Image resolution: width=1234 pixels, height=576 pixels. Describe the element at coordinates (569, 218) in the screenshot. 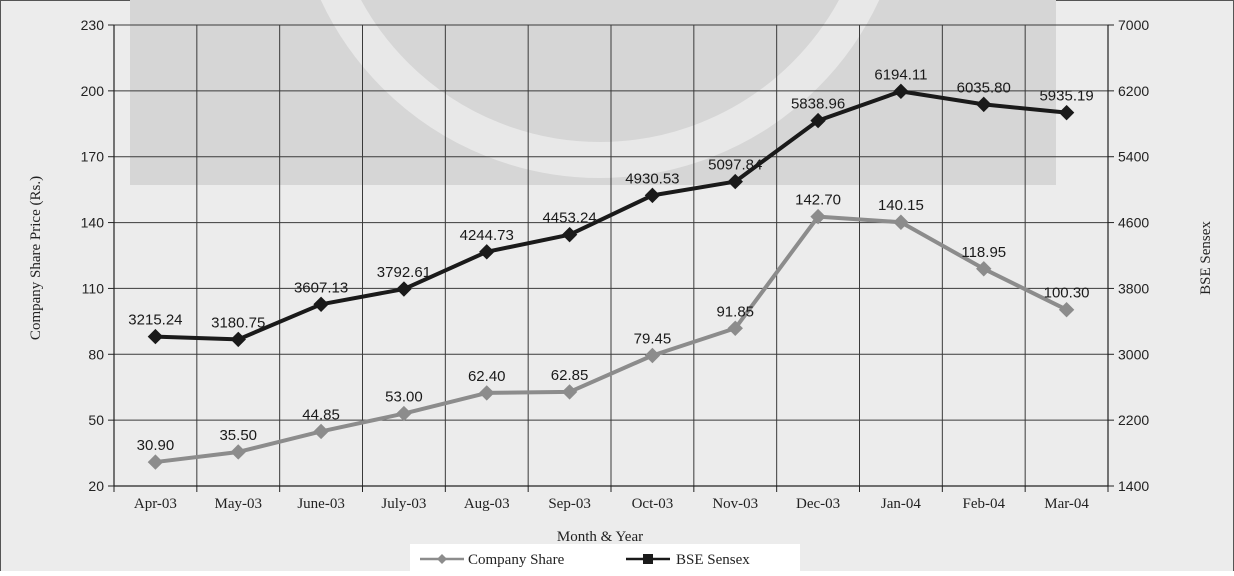

I see `data-label: 4453.24` at that location.